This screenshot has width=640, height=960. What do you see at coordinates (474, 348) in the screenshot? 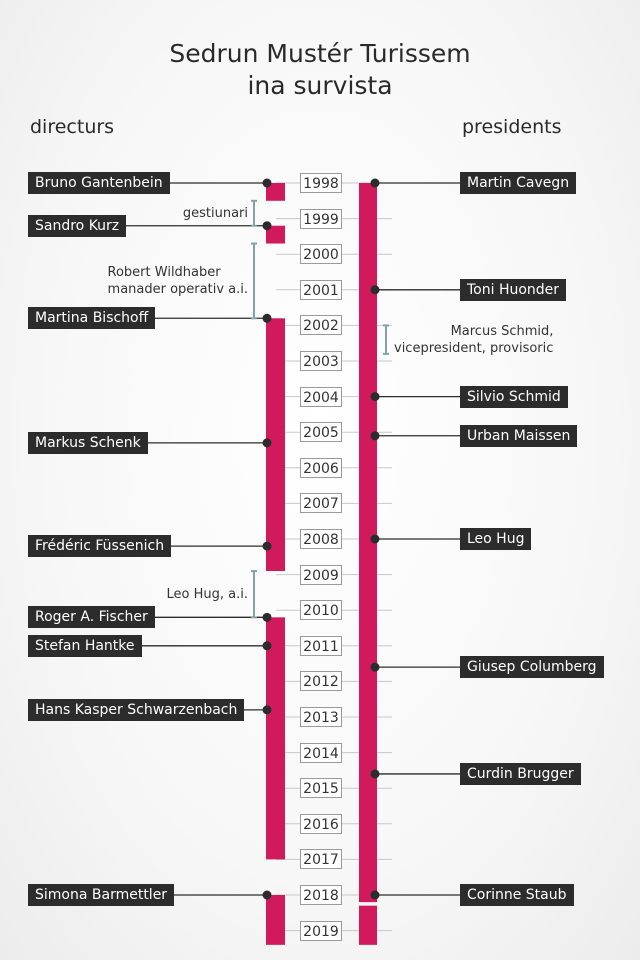
I see `interim-note-line: vicepresident, provisoric` at bounding box center [474, 348].